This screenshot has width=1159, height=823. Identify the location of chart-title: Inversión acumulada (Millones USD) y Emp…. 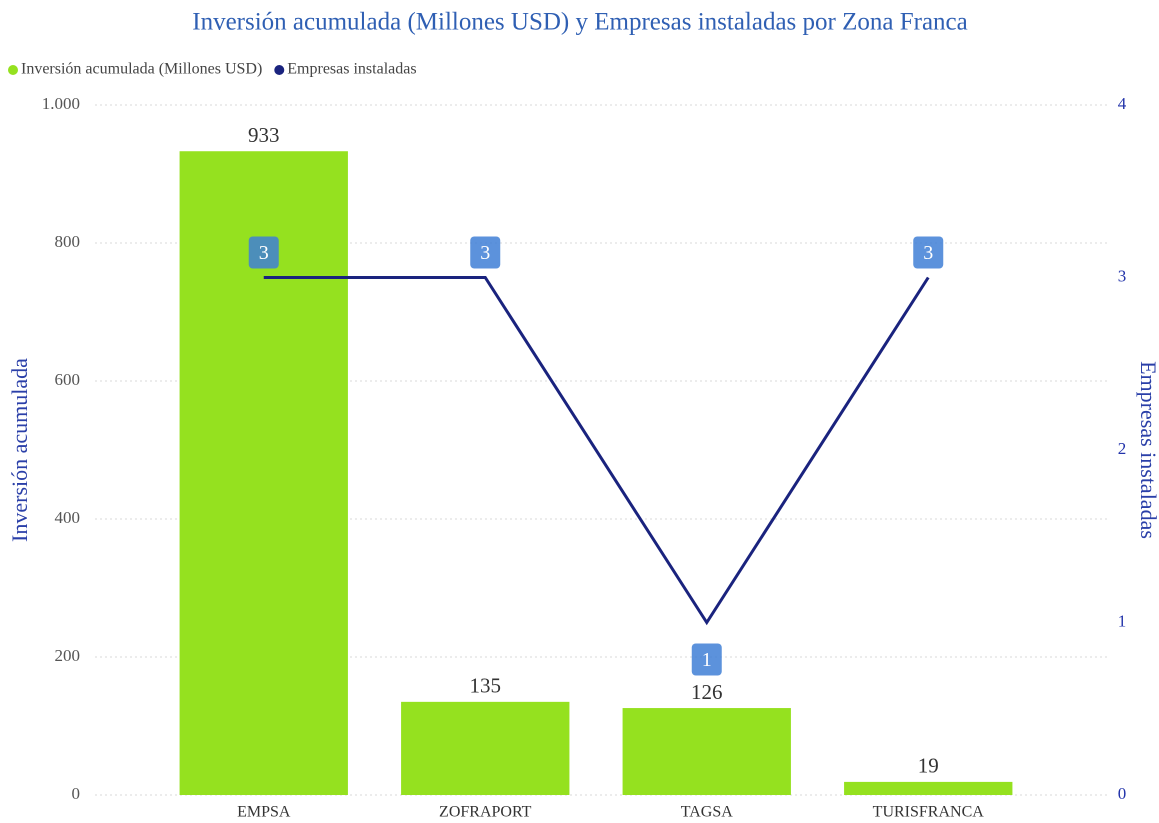
(580, 22).